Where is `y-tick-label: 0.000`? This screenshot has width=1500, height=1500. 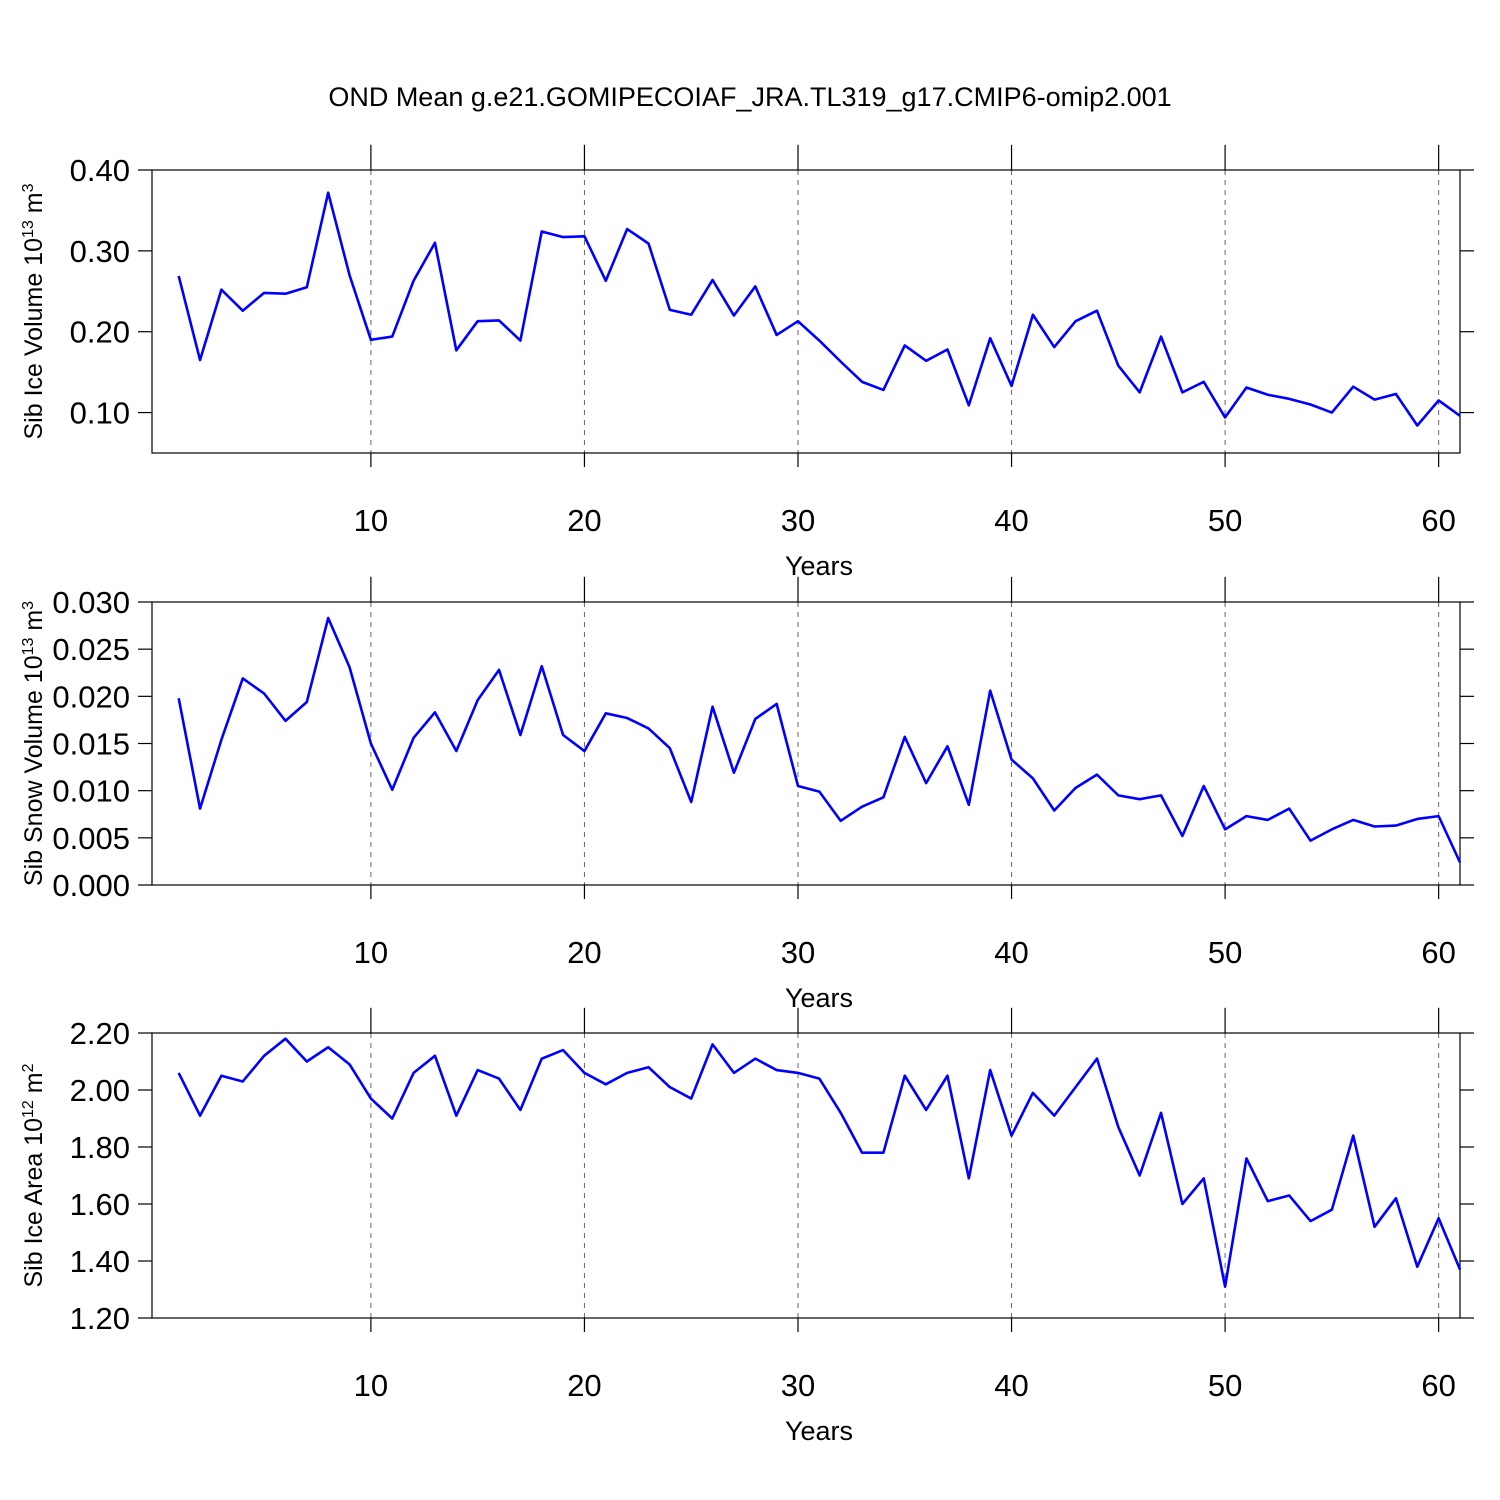
y-tick-label: 0.000 is located at coordinates (91, 885).